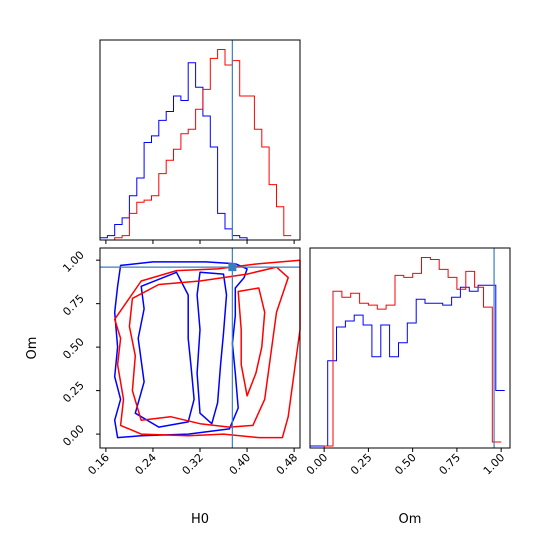 The height and width of the screenshot is (550, 550). Describe the element at coordinates (317, 464) in the screenshot. I see `hist-om-xtick-label-0: 0.00` at that location.